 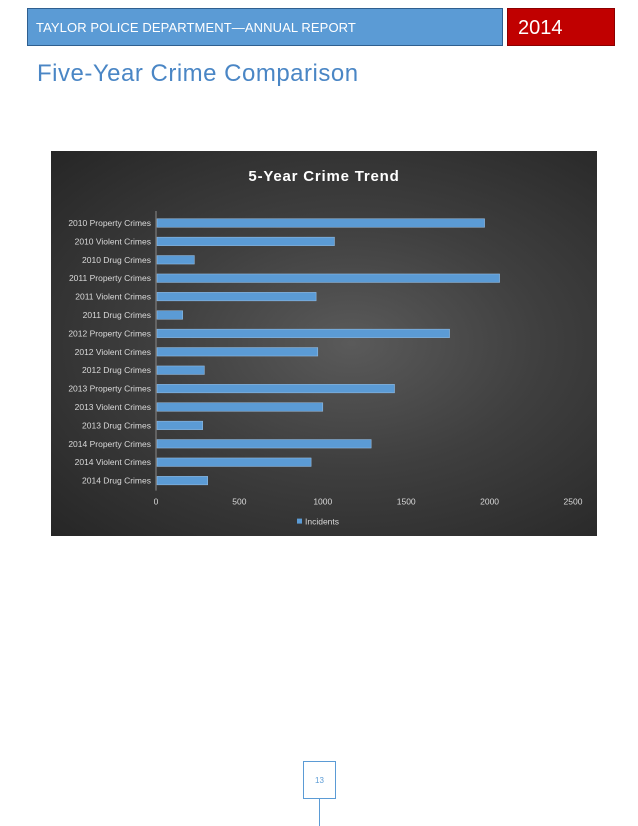 I want to click on category-label: 2010 Violent Crimes, so click(x=113, y=241).